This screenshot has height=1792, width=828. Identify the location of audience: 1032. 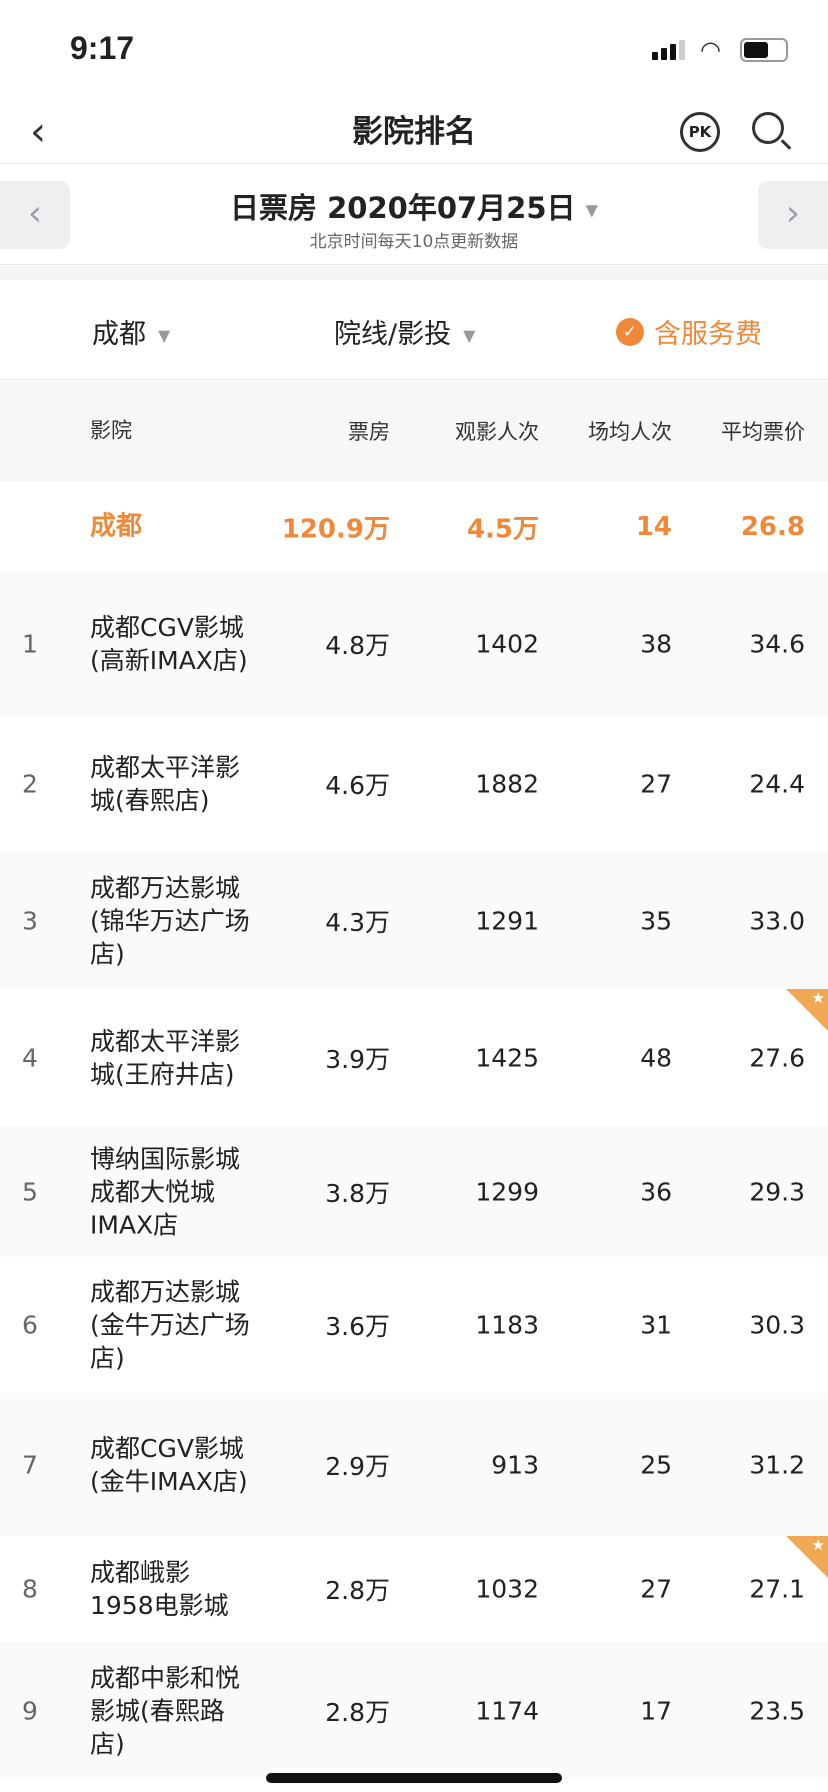
(507, 1589).